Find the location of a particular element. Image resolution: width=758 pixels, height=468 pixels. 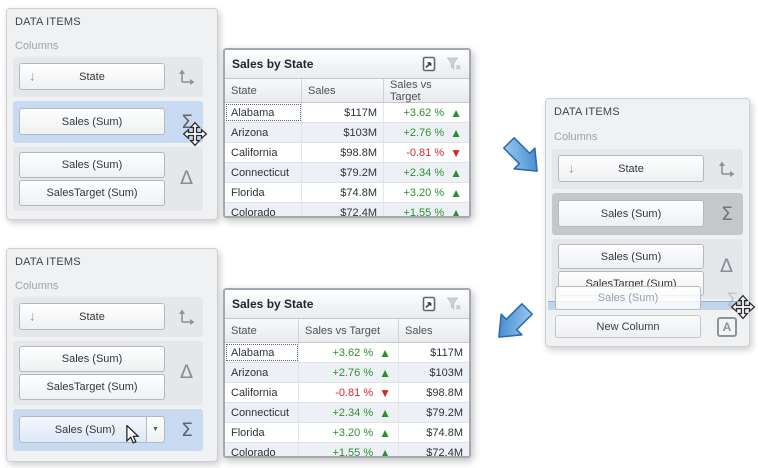

sales-sum-item-label: Sales (Sum) is located at coordinates (631, 213).